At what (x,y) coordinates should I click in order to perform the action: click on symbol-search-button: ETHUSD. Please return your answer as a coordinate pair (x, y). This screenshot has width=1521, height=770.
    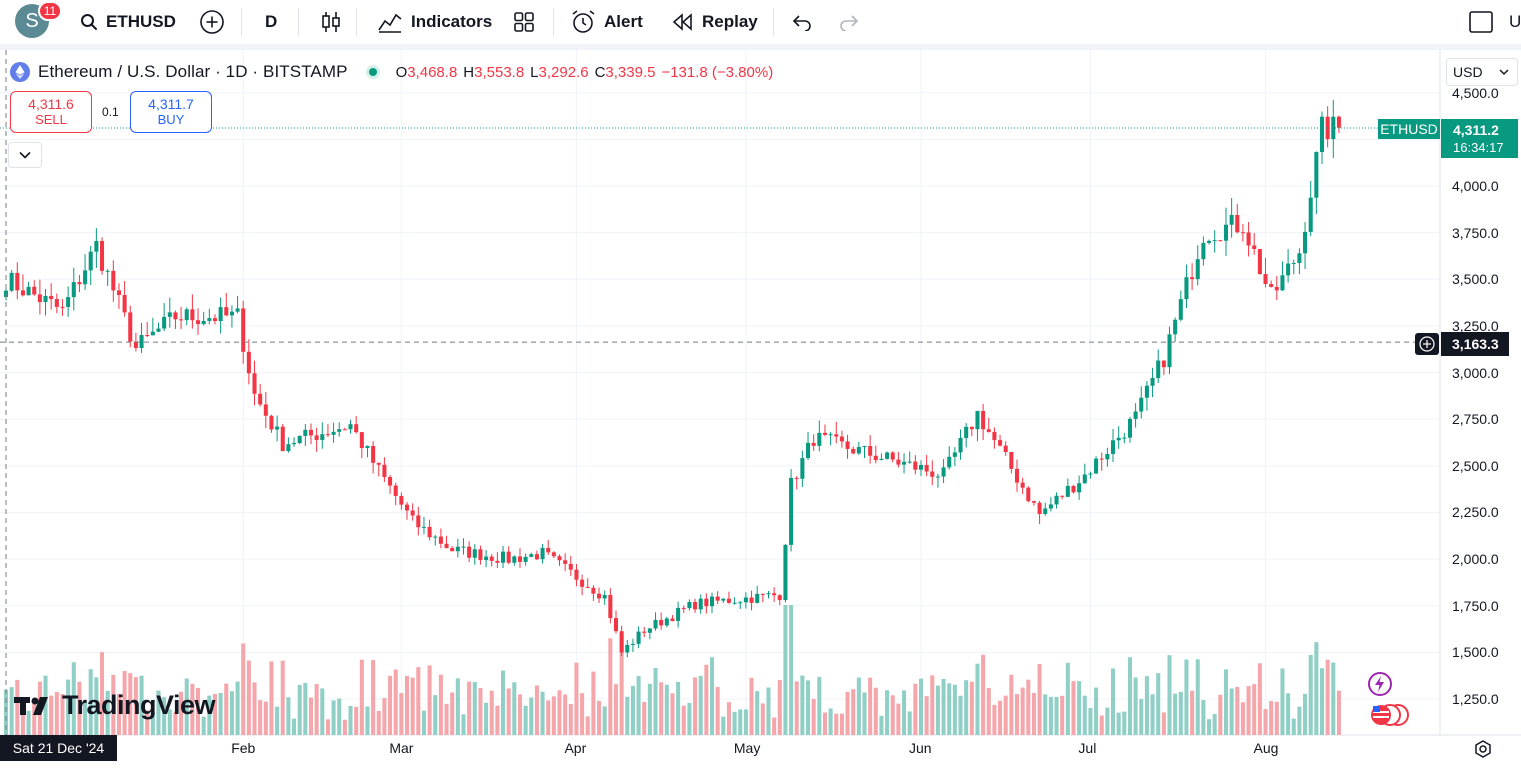
    Looking at the image, I should click on (128, 22).